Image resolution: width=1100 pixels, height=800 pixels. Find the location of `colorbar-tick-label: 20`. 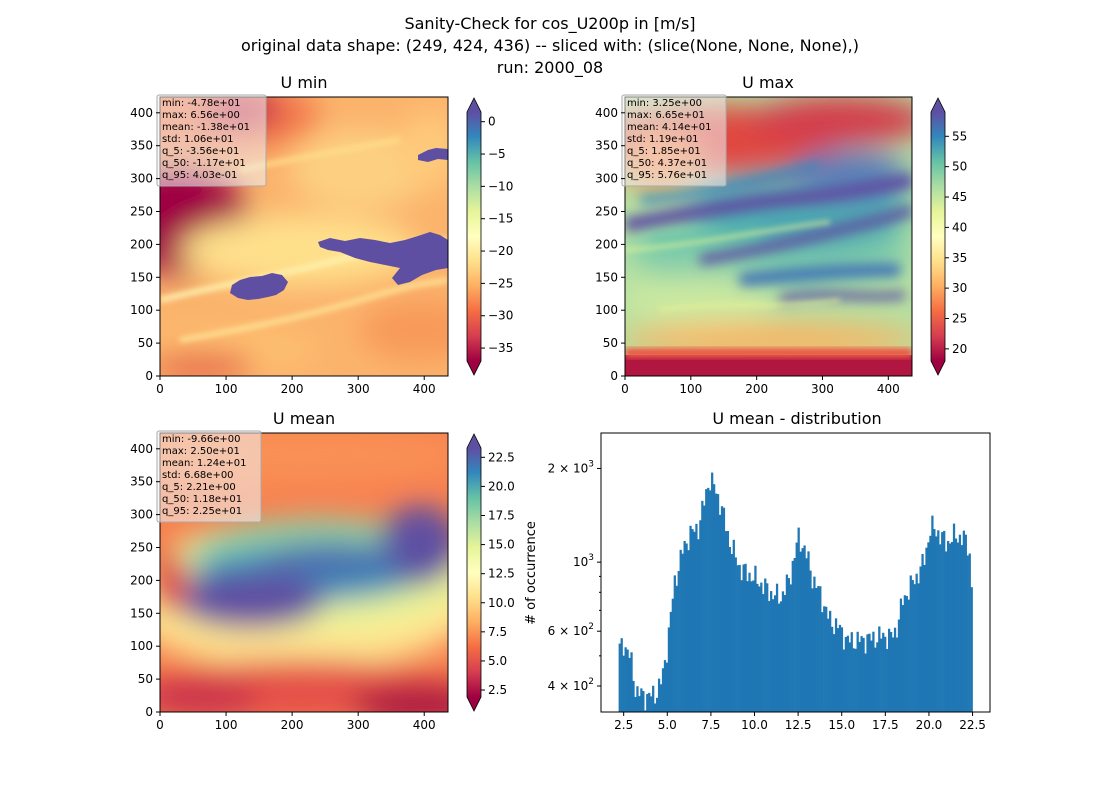

colorbar-tick-label: 20 is located at coordinates (959, 349).